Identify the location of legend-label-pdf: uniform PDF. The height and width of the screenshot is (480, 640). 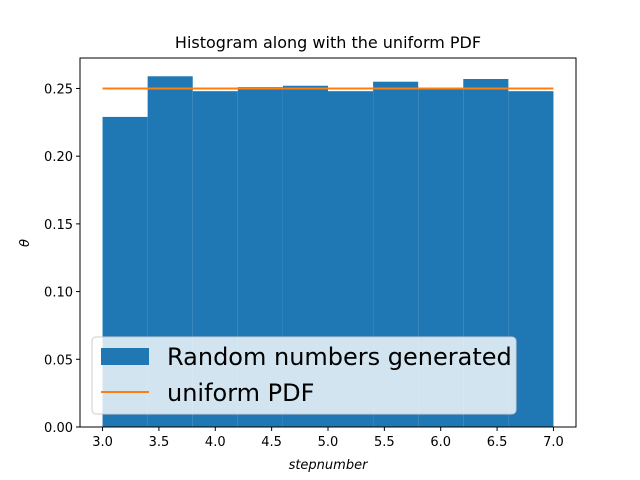
(240, 393).